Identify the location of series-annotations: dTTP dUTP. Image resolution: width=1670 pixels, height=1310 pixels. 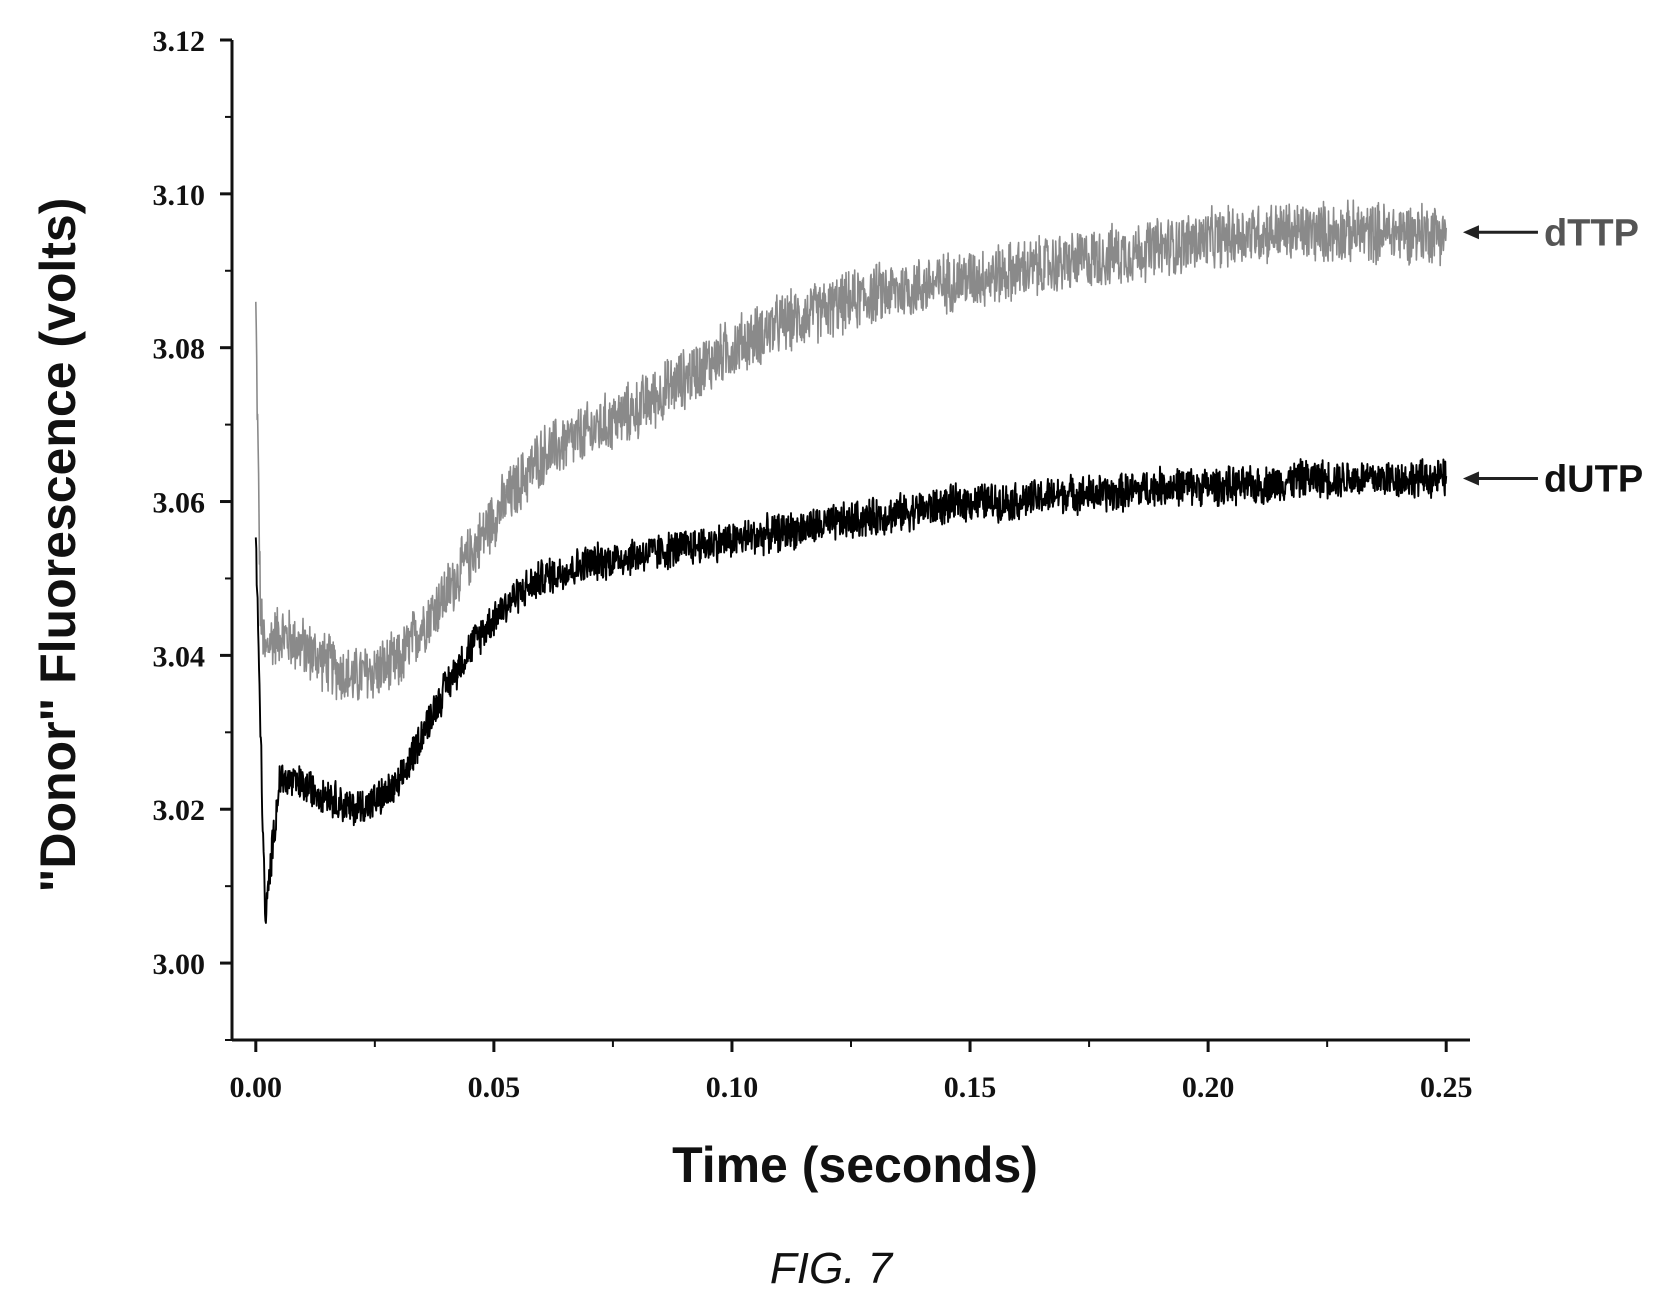
(1552, 356).